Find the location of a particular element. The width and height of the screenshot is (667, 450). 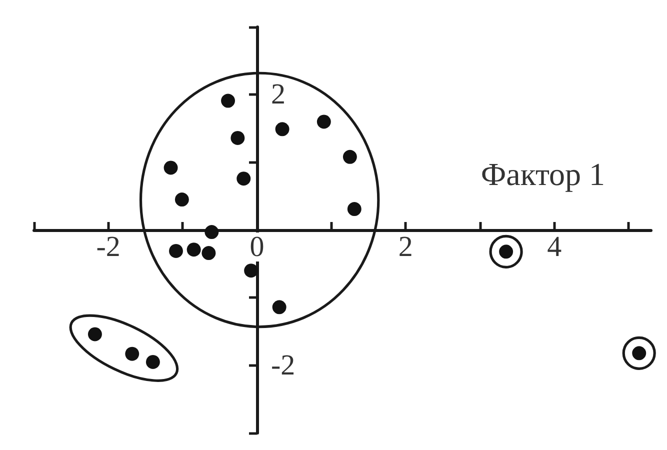

x-axis-title: Фактор 1 is located at coordinates (542, 174).